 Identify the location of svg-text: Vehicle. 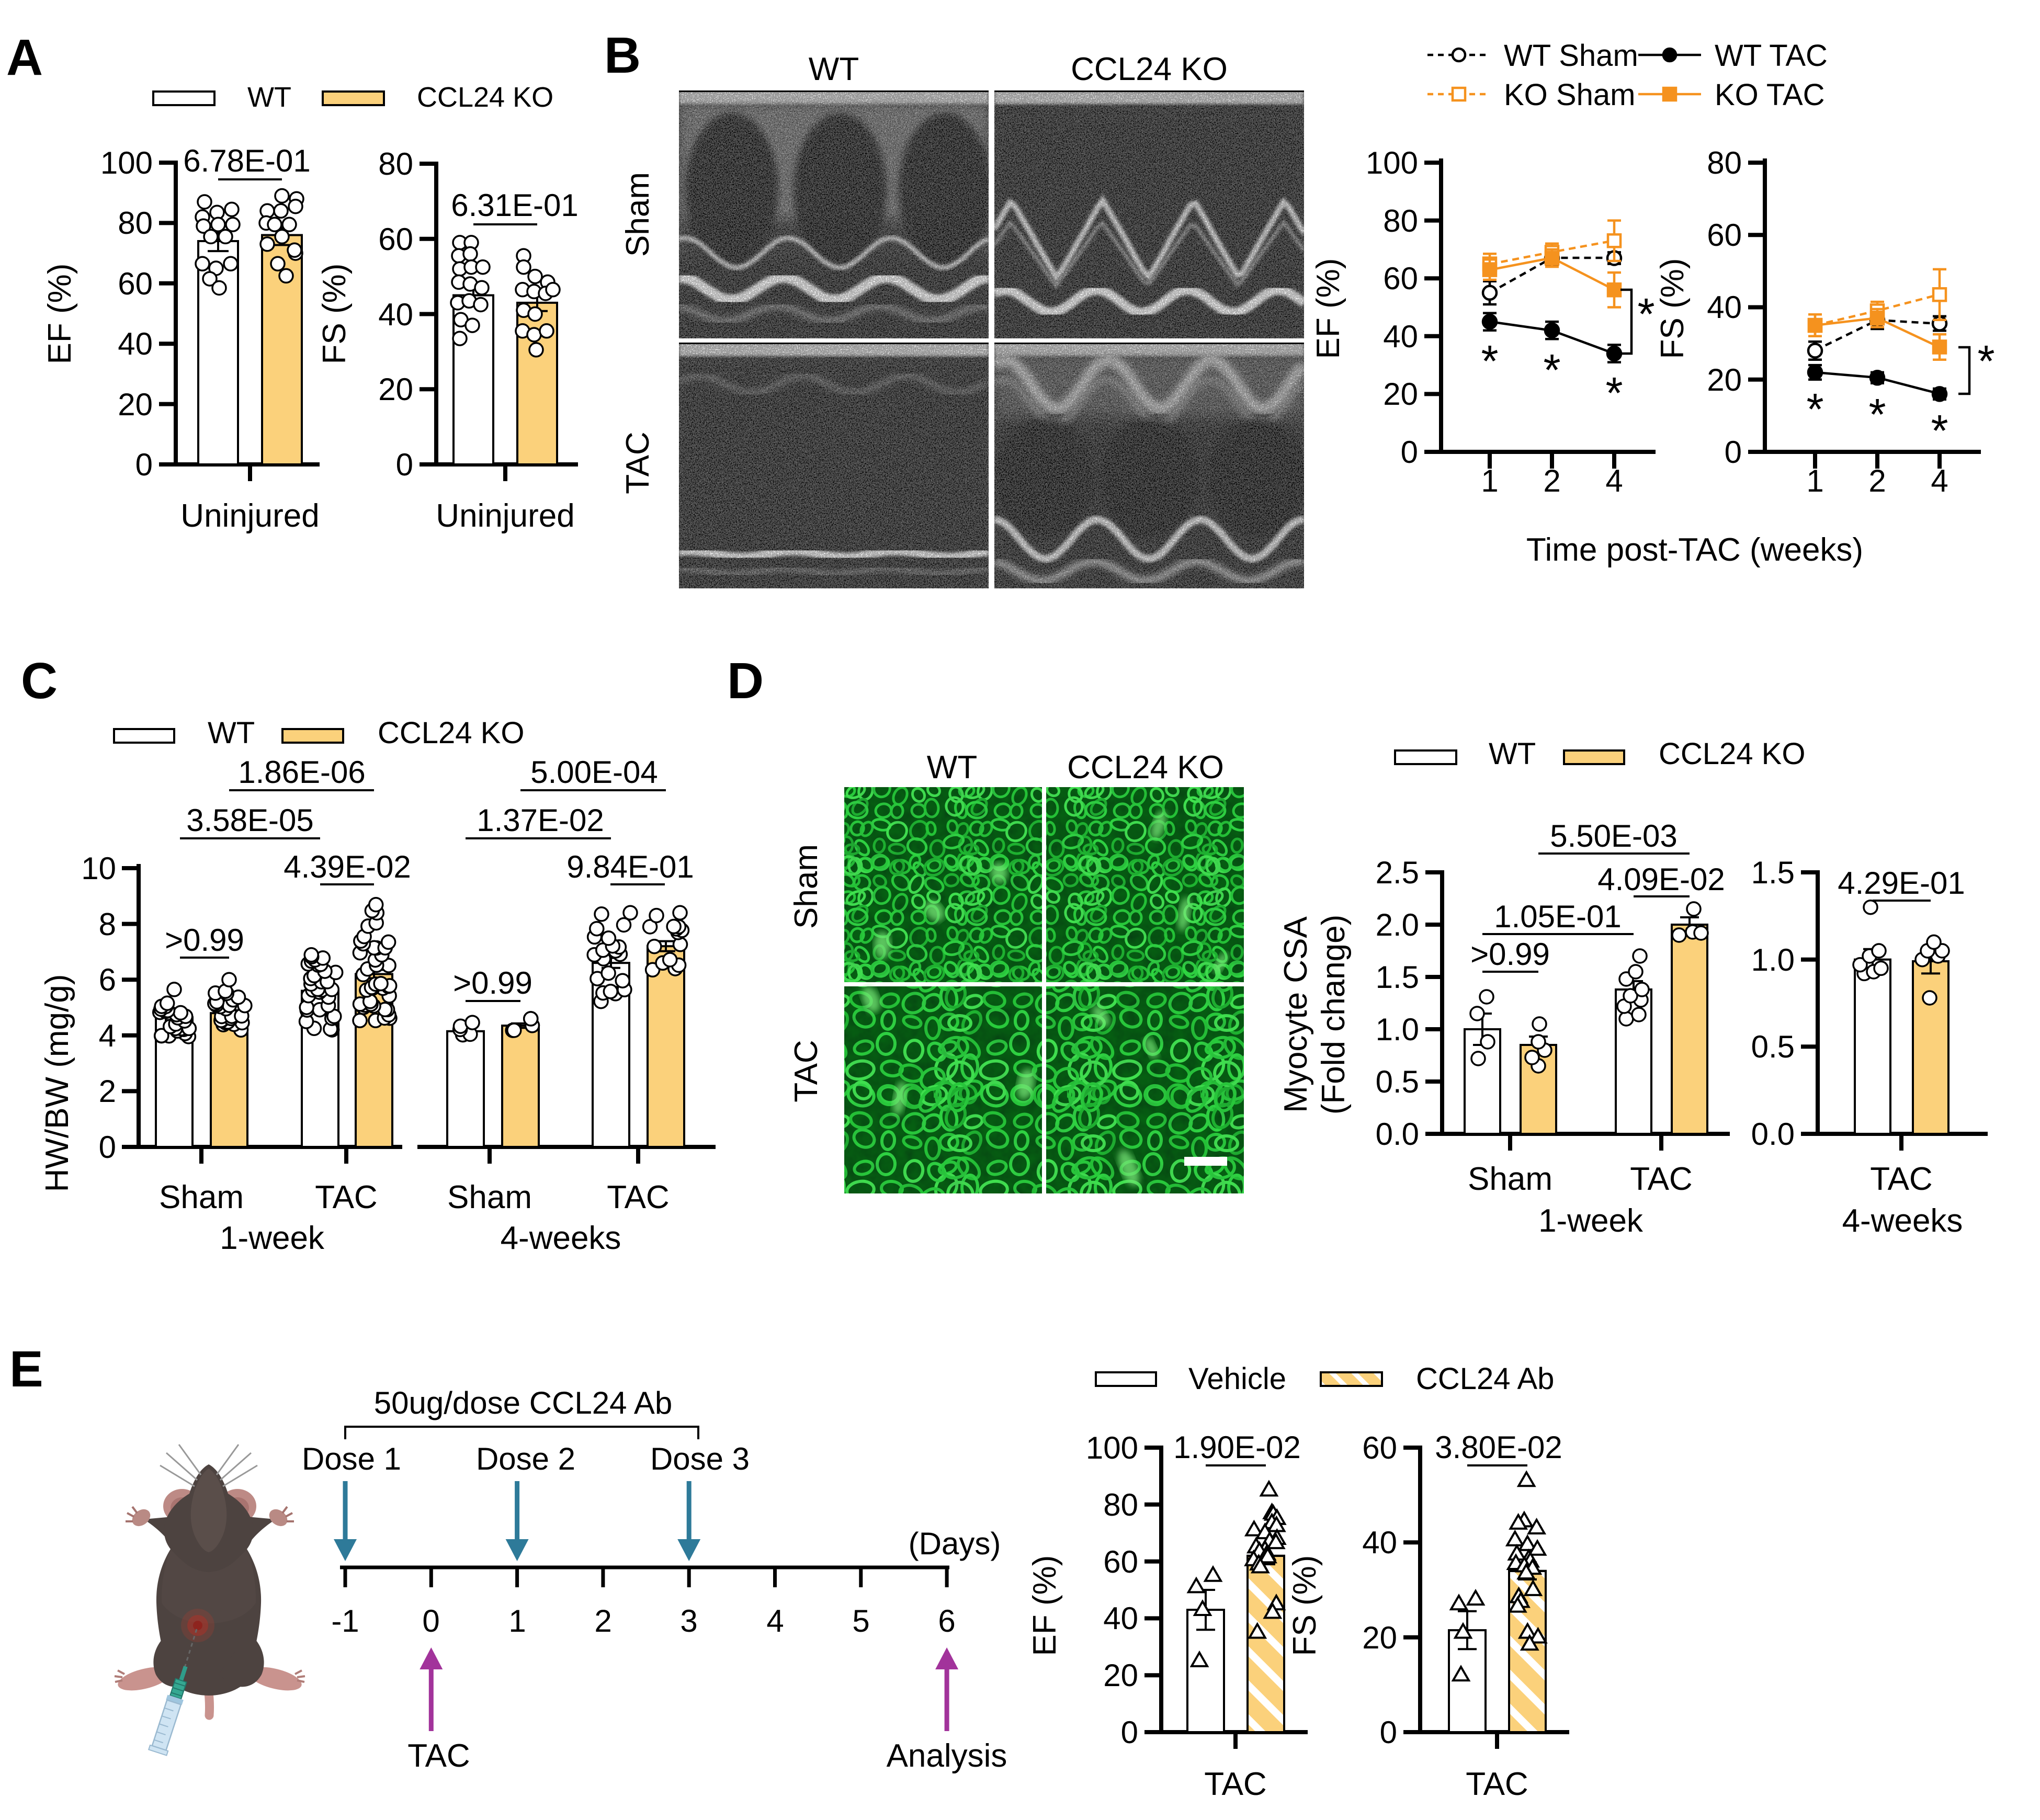
(1237, 1379).